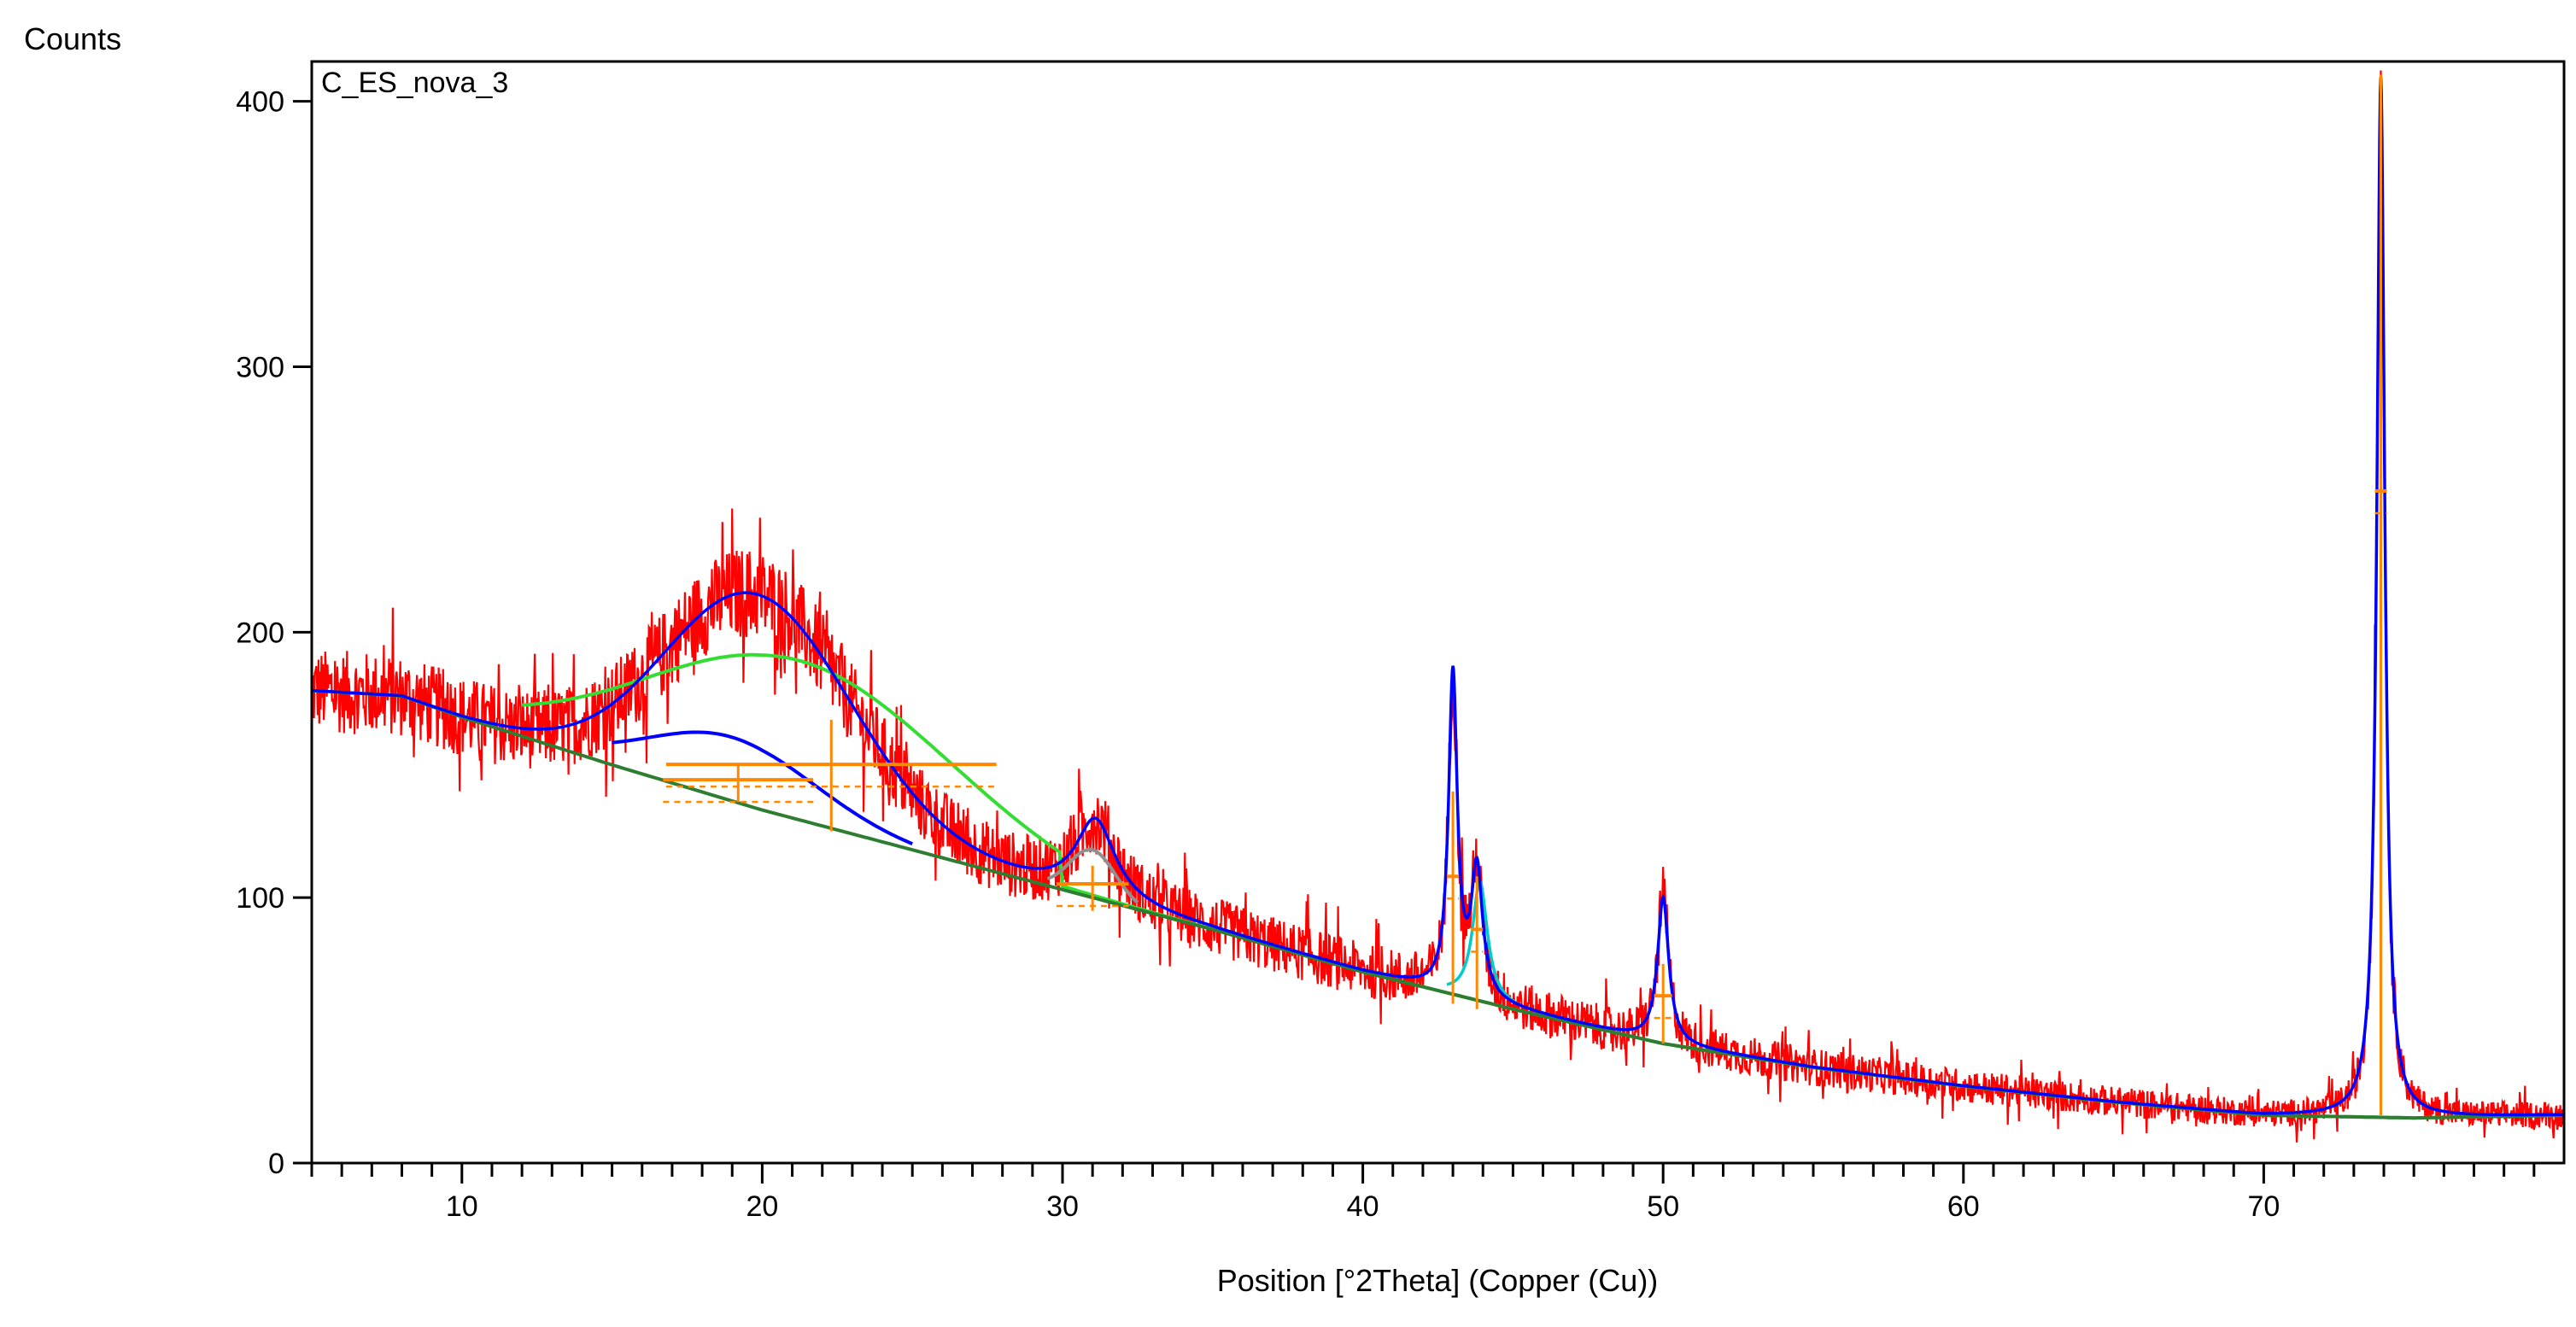 This screenshot has height=1327, width=2576. I want to click on y-tick-label: 200, so click(260, 633).